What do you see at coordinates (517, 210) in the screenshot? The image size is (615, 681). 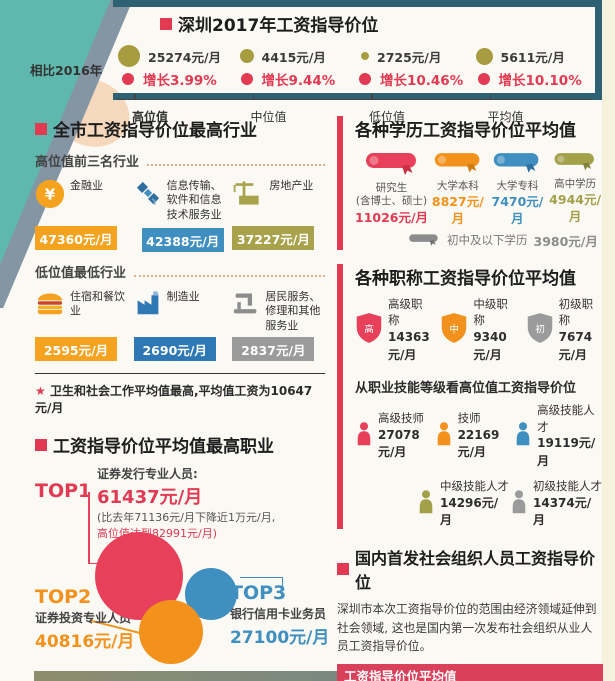 I see `education-value: 7470元/月` at bounding box center [517, 210].